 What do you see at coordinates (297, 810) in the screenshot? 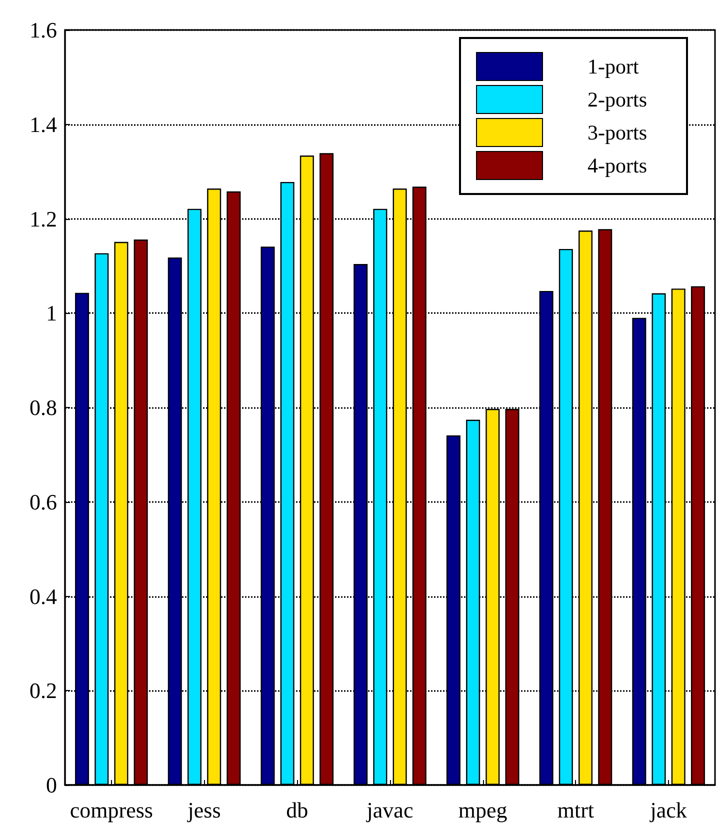
I see `x-tick-label: db` at bounding box center [297, 810].